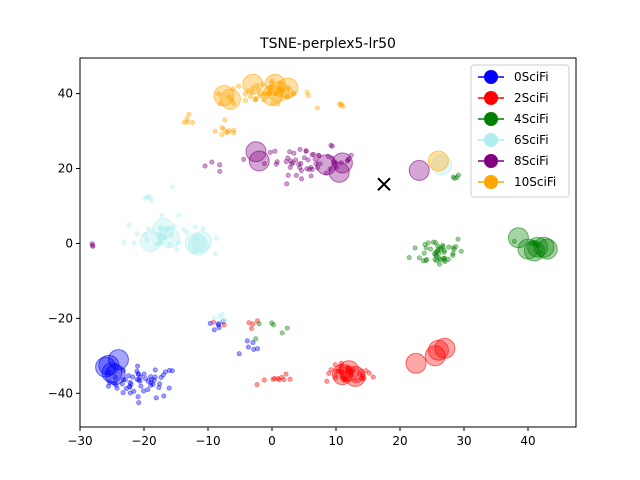 This screenshot has height=480, width=640. What do you see at coordinates (531, 77) in the screenshot?
I see `legend-label-0scifi: 0SciFi` at bounding box center [531, 77].